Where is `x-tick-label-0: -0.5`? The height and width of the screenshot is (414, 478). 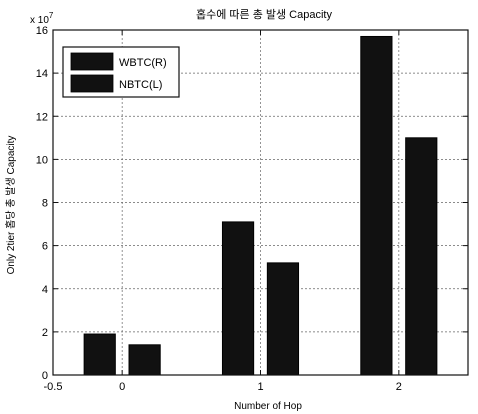 x-tick-label-0: -0.5 is located at coordinates (53, 387).